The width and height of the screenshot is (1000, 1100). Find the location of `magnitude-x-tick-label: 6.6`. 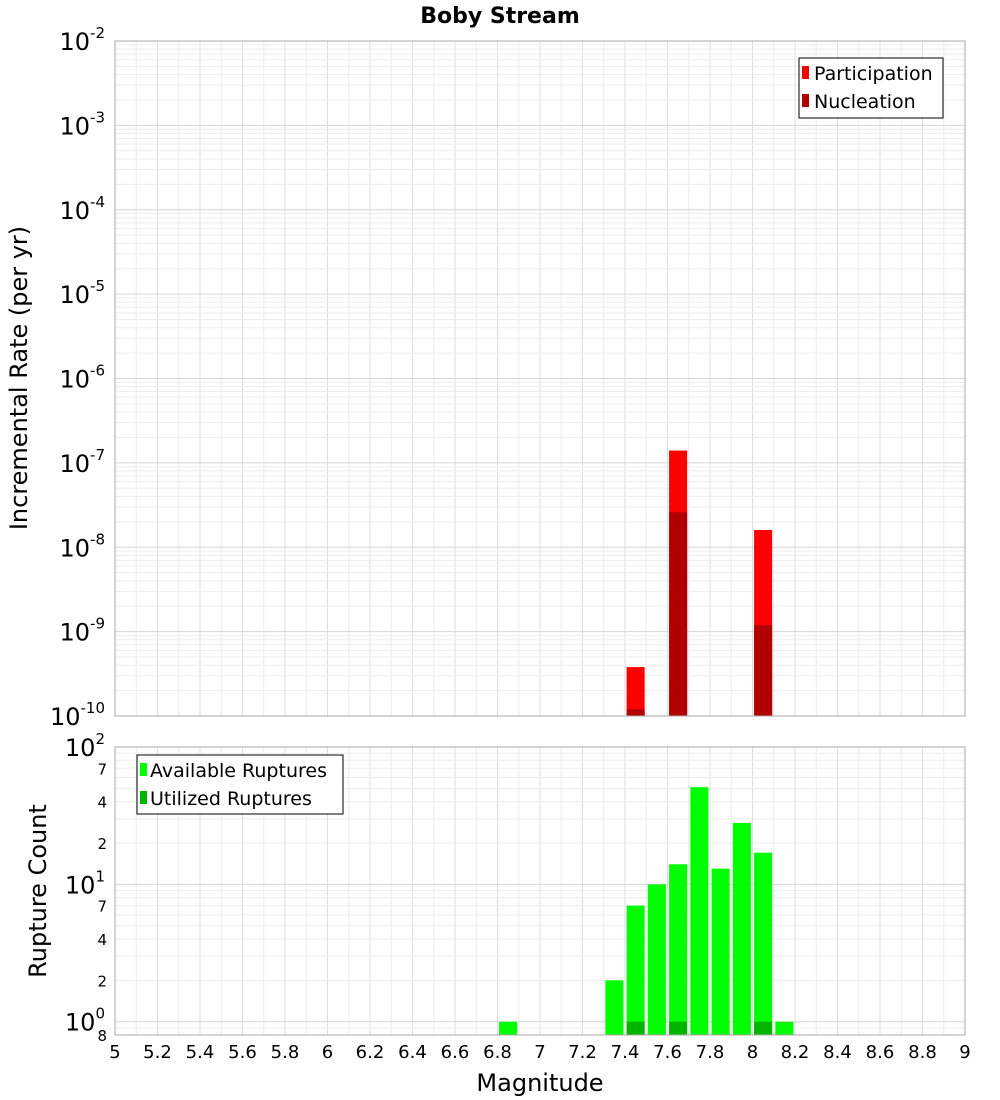

magnitude-x-tick-label: 6.6 is located at coordinates (455, 1052).